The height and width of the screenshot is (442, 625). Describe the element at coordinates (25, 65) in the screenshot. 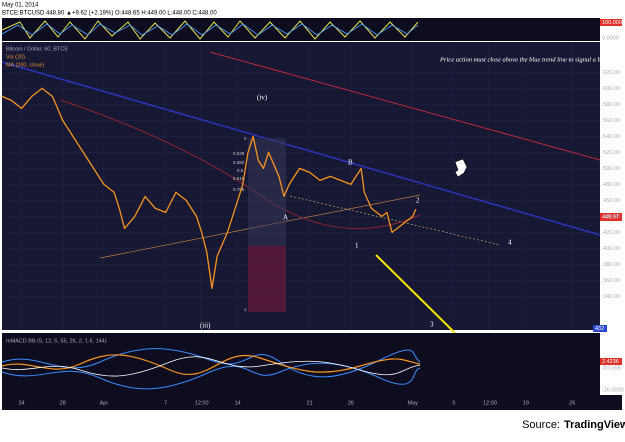

I see `legend-indicator: MA (200, close)` at that location.